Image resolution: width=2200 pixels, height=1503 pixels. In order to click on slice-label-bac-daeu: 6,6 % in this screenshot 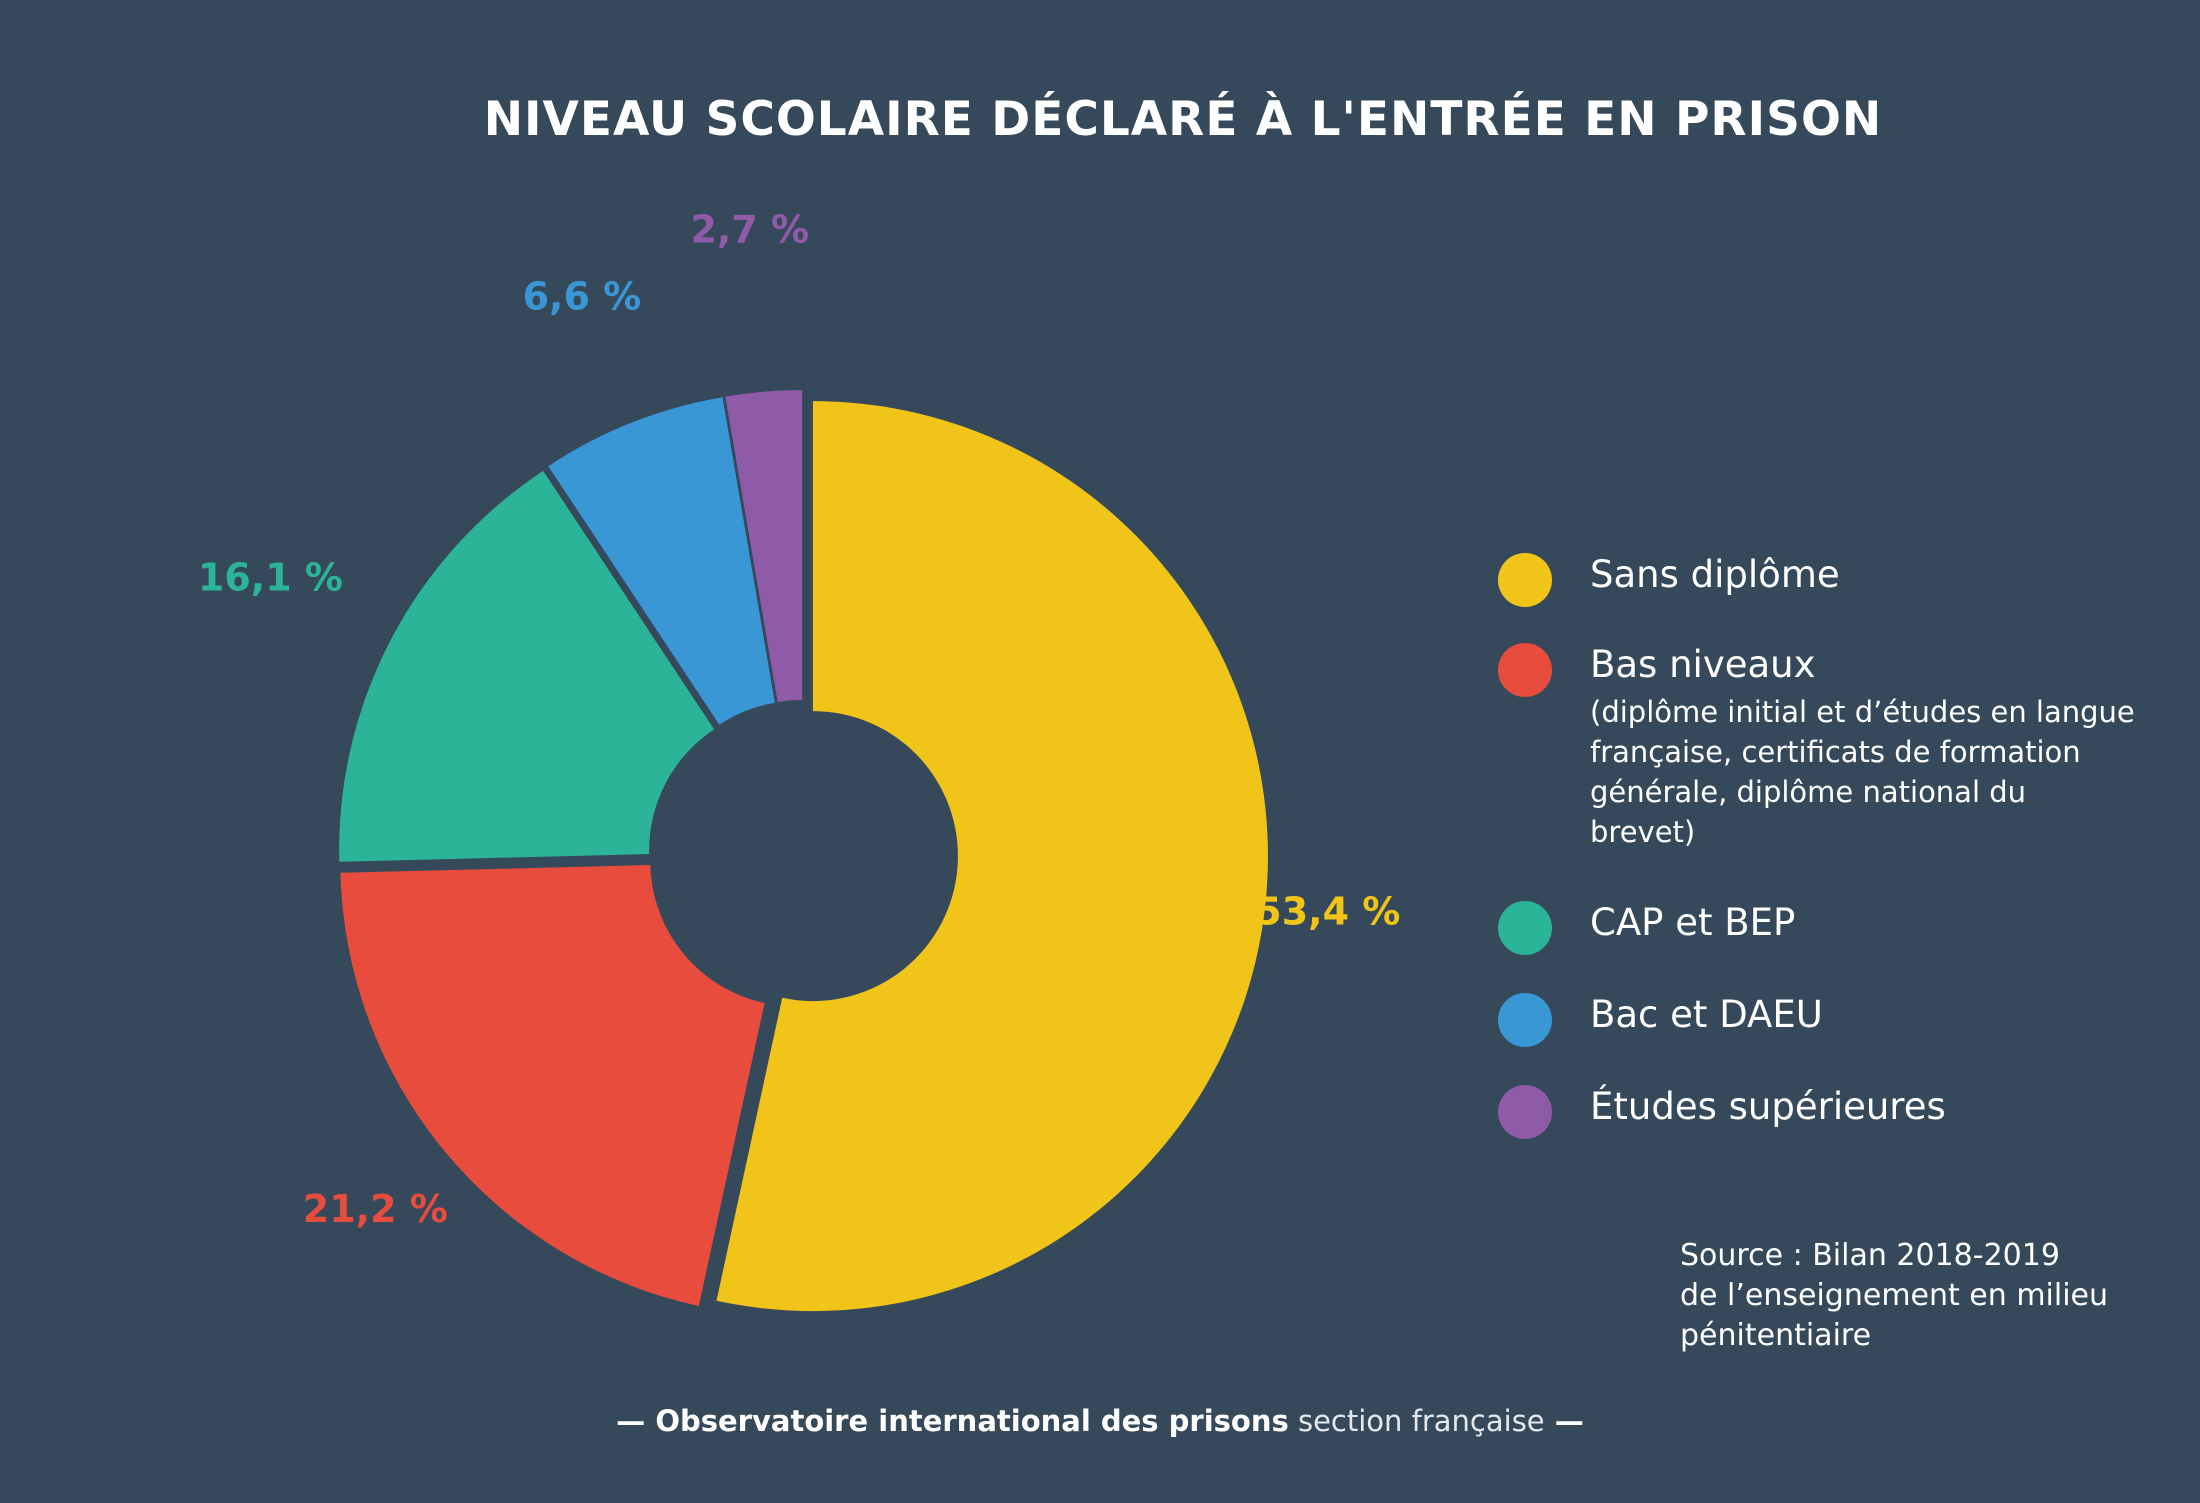, I will do `click(582, 297)`.